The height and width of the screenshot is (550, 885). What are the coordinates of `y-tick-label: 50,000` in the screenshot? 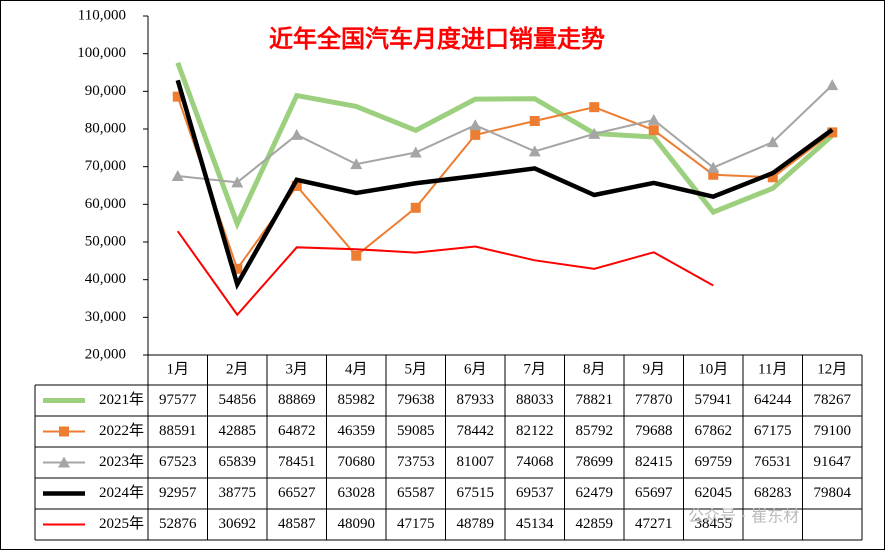 It's located at (105, 241).